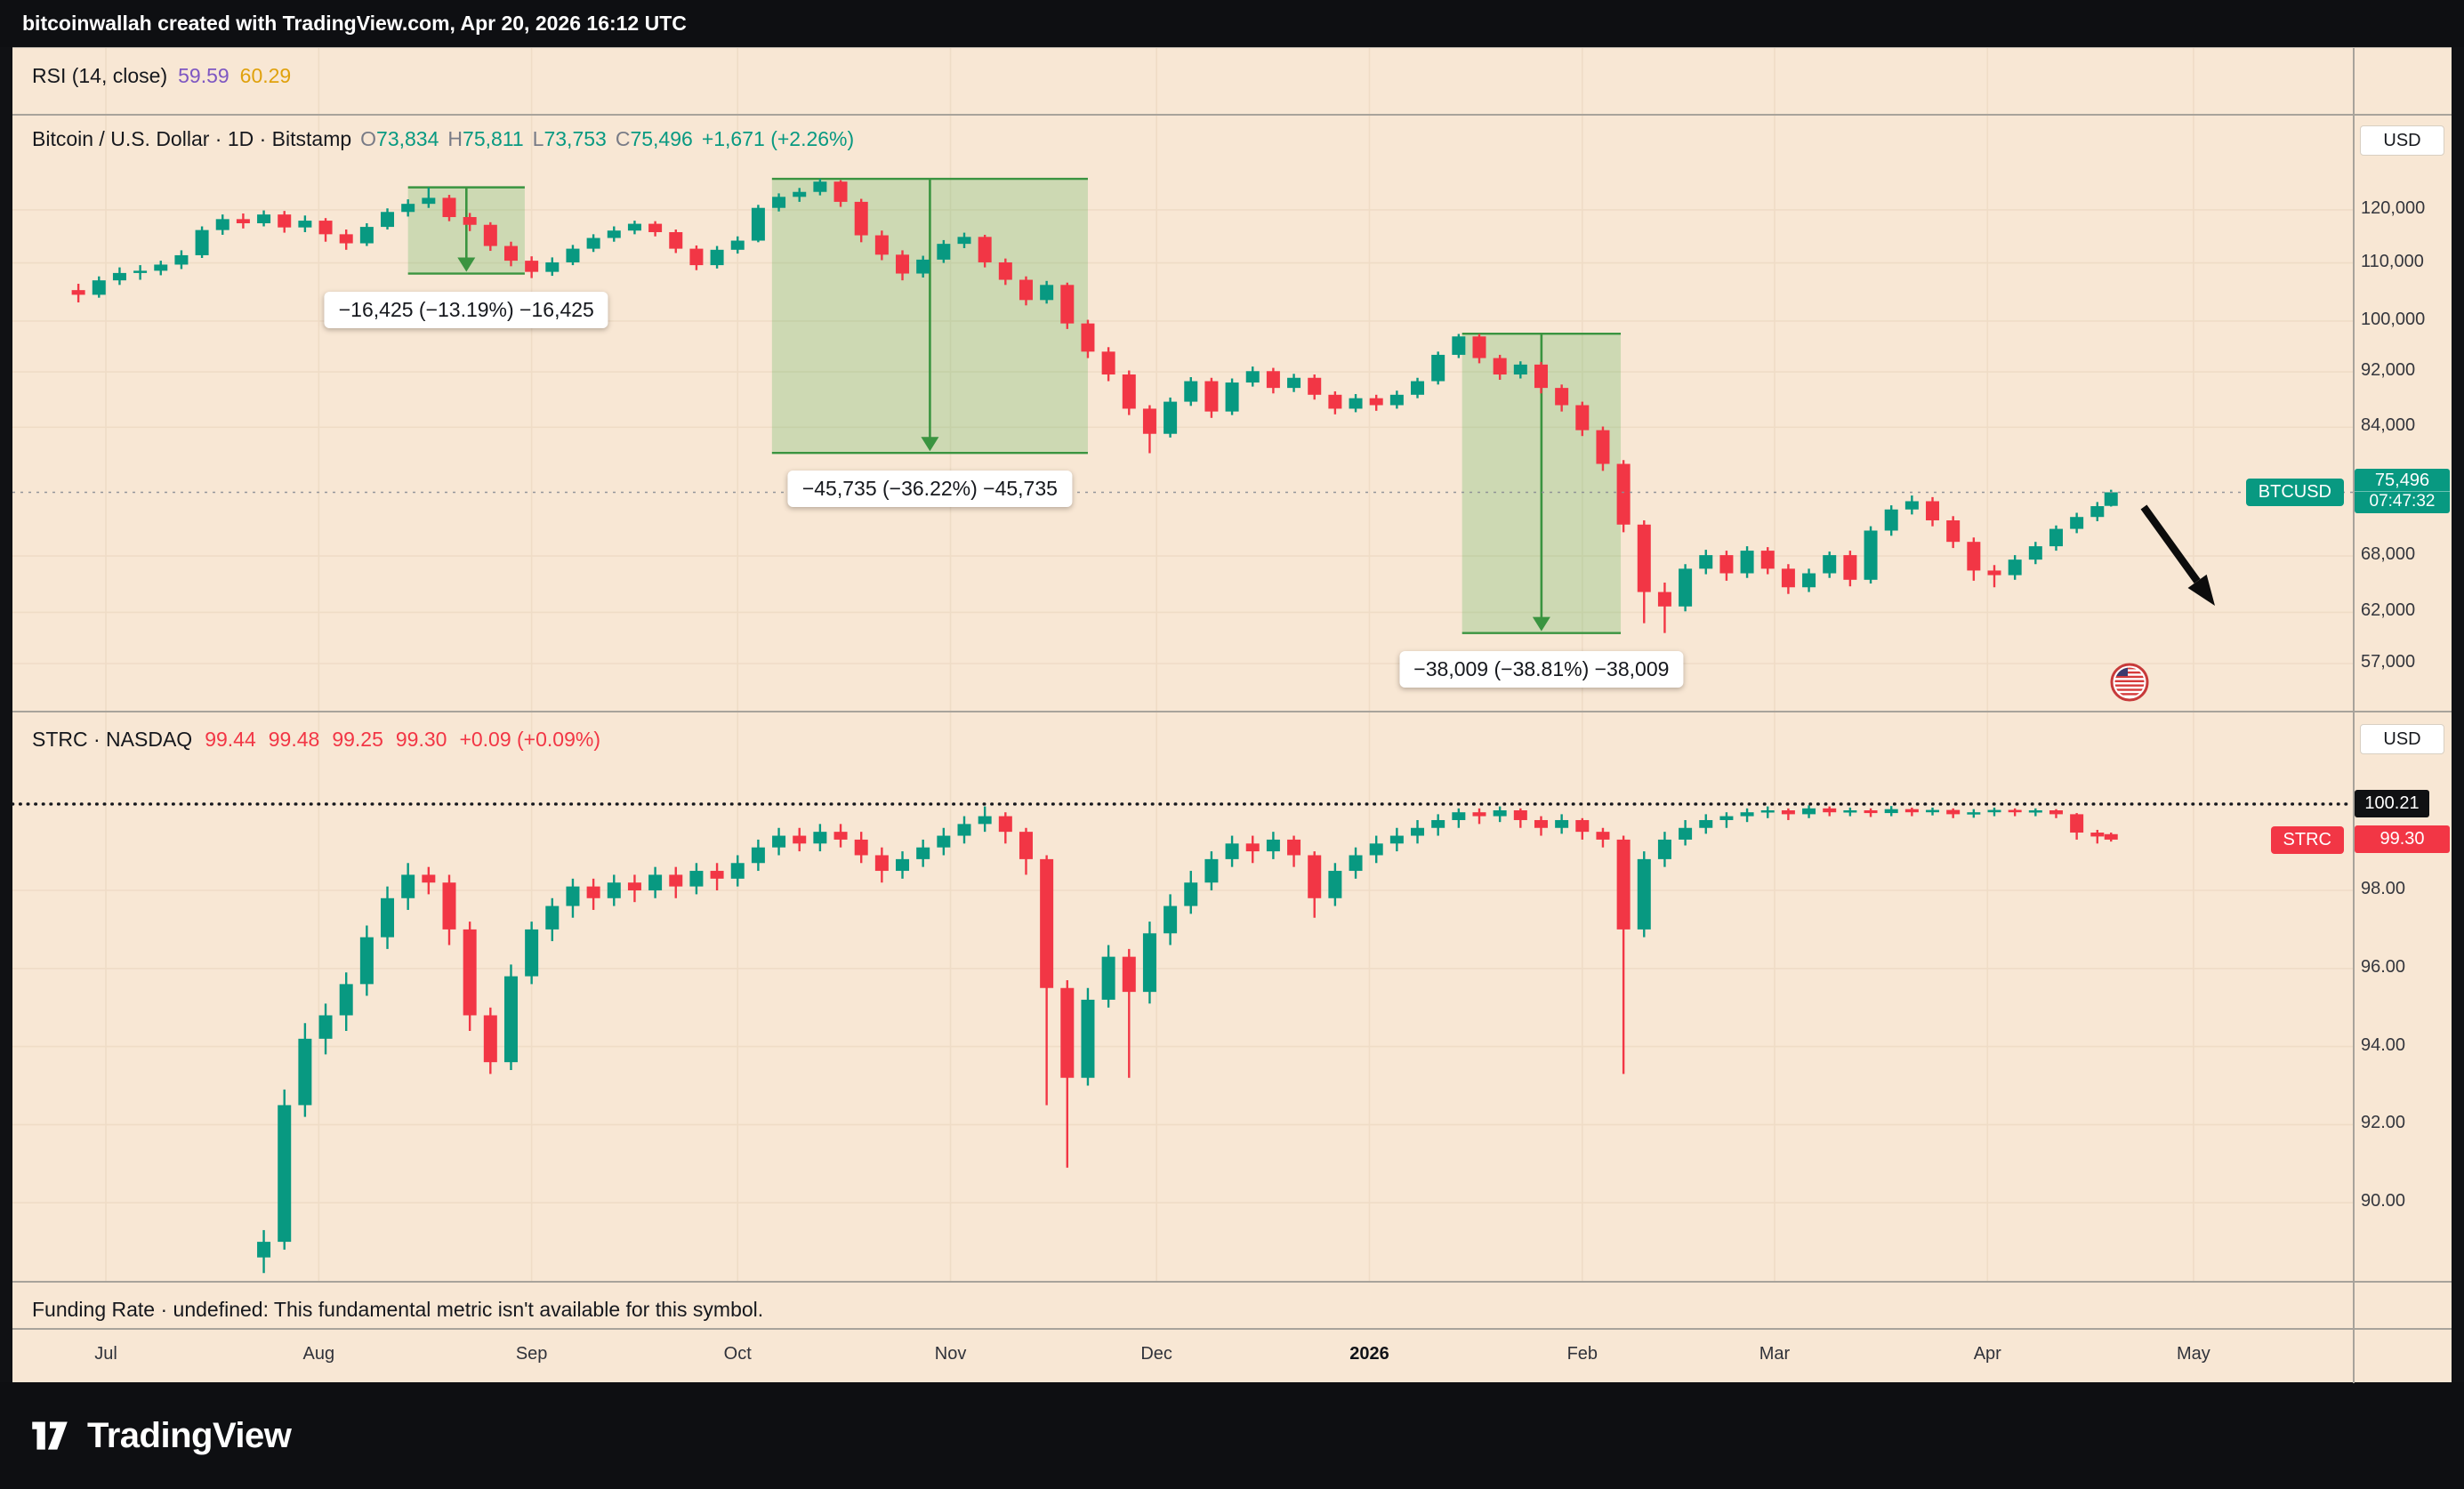  What do you see at coordinates (1542, 669) in the screenshot?
I see `measurement-label: −38,009 (−38.81%) −38,009` at bounding box center [1542, 669].